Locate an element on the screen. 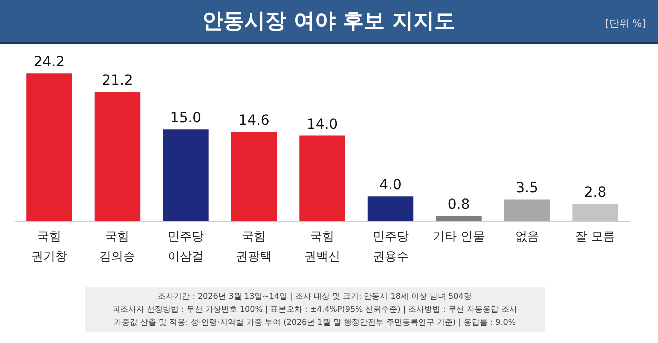  chart-title: 안동시장 여야 후보 지지도 is located at coordinates (329, 21).